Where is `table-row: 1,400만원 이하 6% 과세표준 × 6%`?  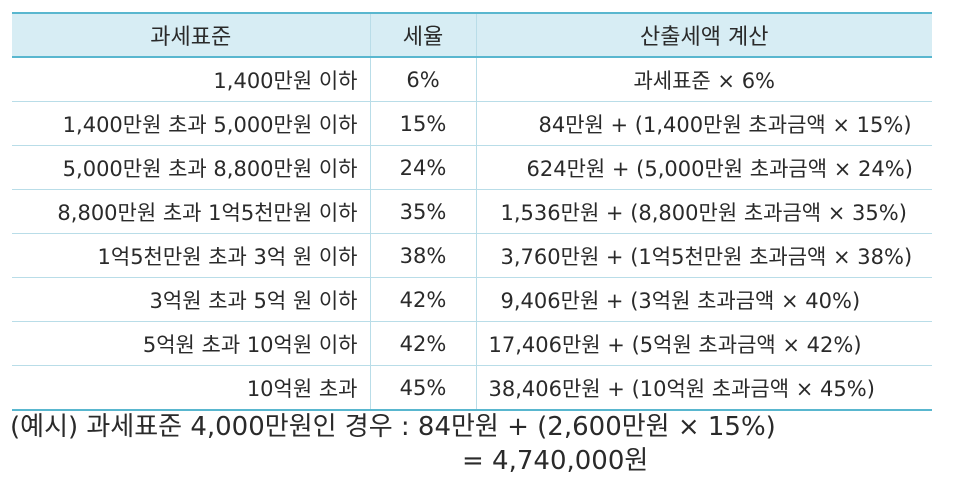
table-row: 1,400만원 이하 6% 과세표준 × 6% is located at coordinates (472, 79).